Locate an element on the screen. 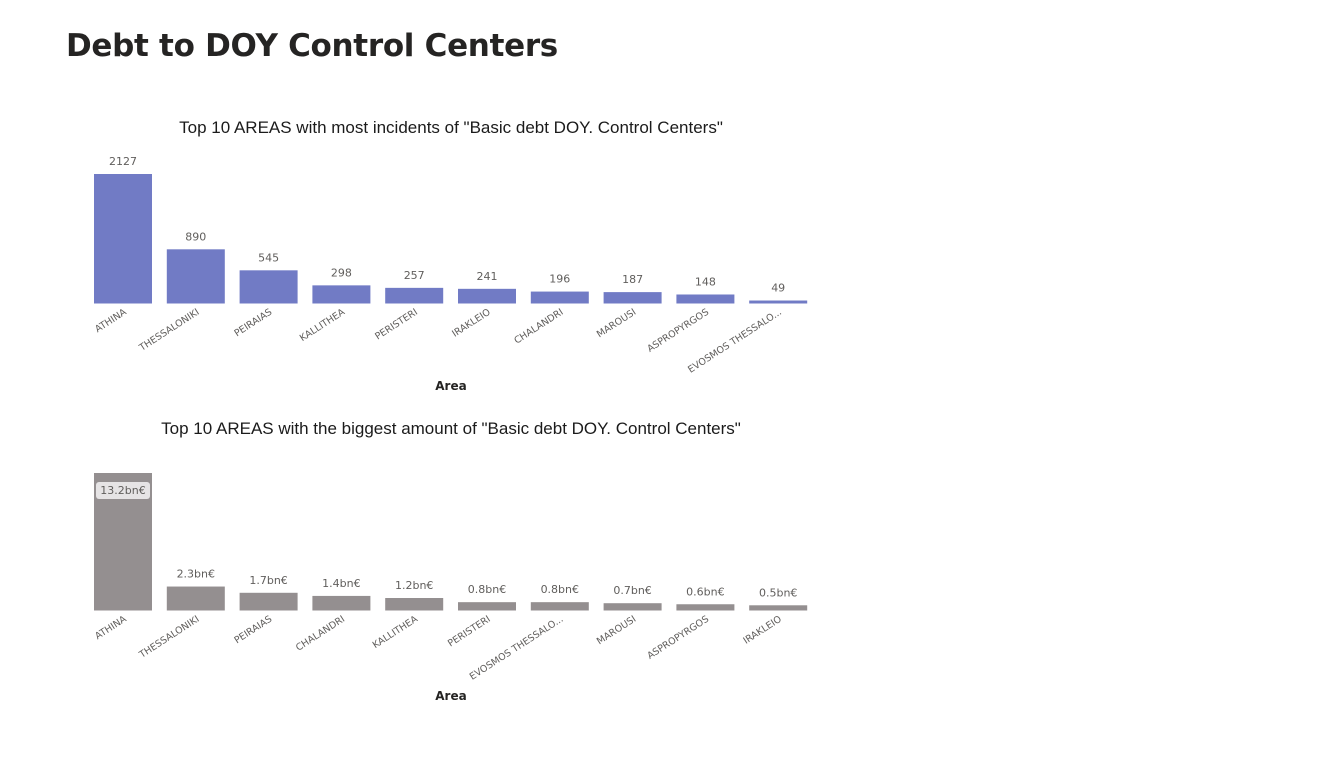 The image size is (1320, 760). x-tick-label-5: KALLITHEA is located at coordinates (396, 632).